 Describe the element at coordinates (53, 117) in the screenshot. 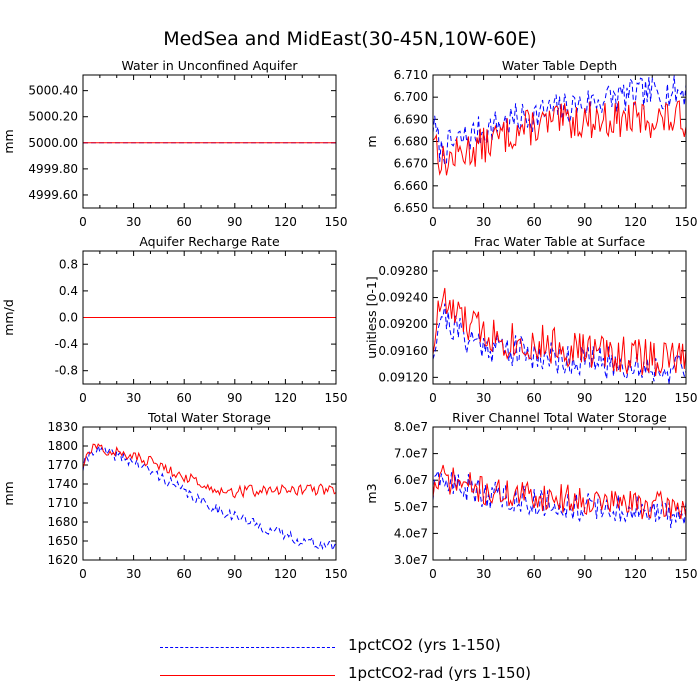

I see `y-tick-label: 5000.20` at that location.